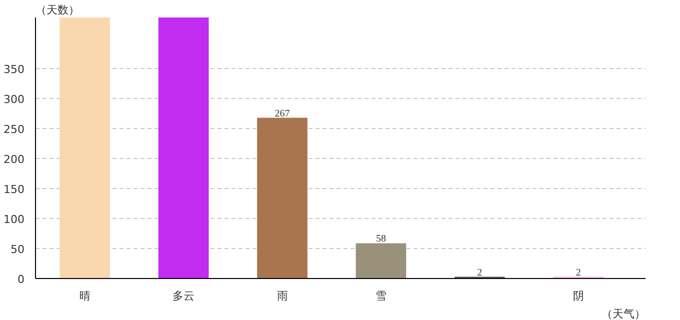 This screenshot has width=680, height=320. What do you see at coordinates (14, 69) in the screenshot?
I see `y-tick-label: 350` at bounding box center [14, 69].